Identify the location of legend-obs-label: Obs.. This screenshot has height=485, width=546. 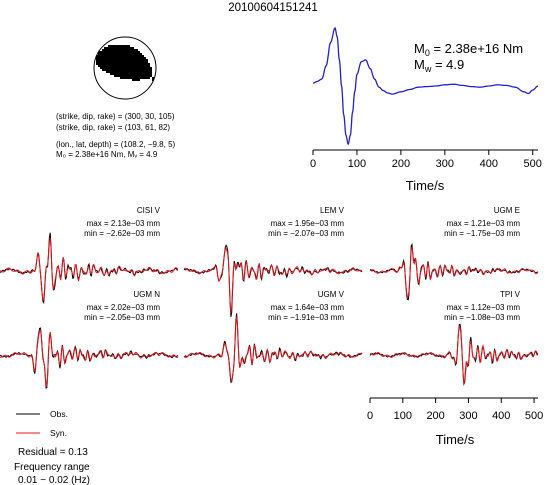
(59, 414).